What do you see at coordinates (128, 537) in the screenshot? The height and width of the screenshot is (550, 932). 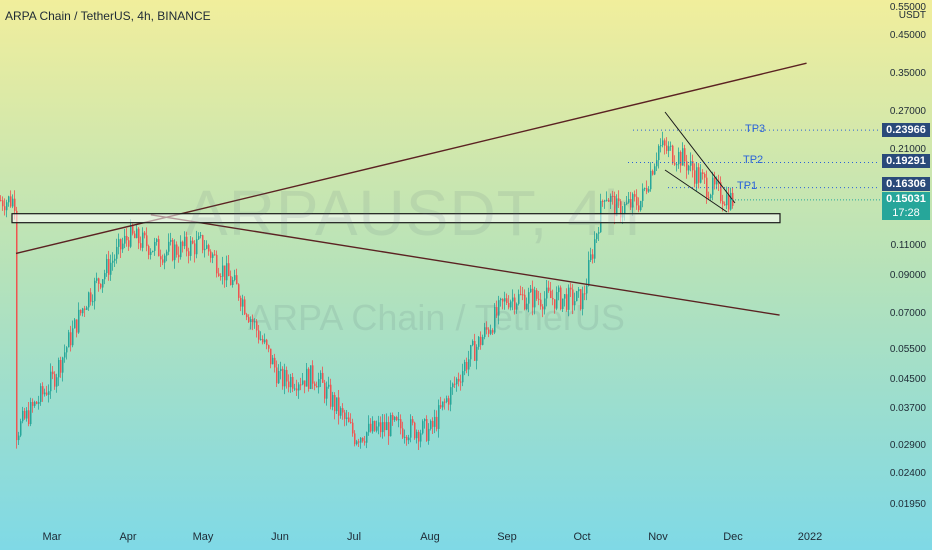 I see `x-tick-label: Apr` at bounding box center [128, 537].